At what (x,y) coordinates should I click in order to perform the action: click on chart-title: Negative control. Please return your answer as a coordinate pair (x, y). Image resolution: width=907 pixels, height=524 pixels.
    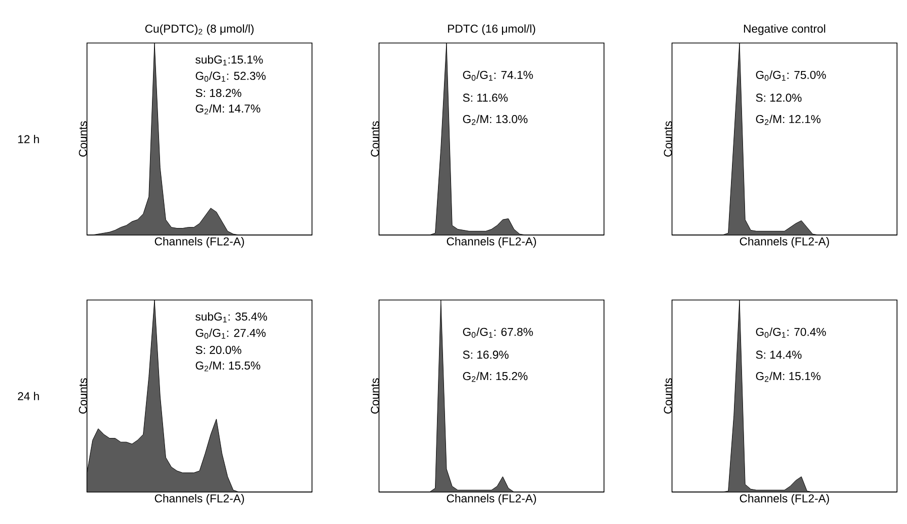
    Looking at the image, I should click on (785, 29).